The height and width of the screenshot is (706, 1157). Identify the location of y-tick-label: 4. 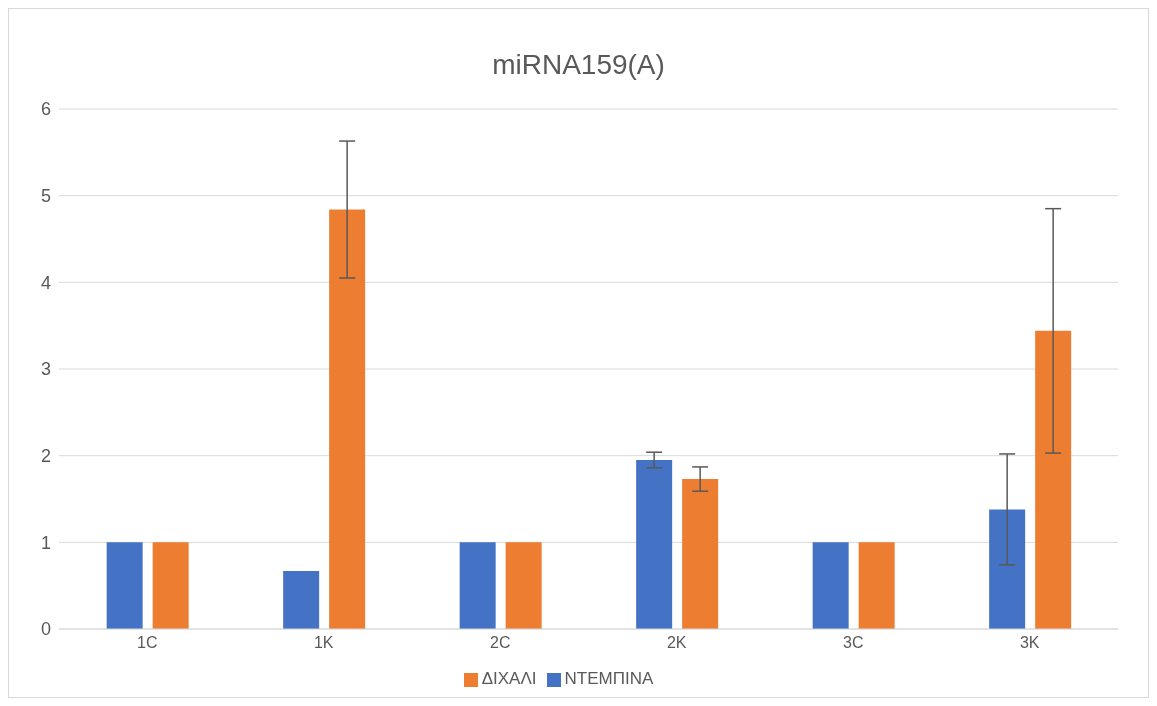
(45, 282).